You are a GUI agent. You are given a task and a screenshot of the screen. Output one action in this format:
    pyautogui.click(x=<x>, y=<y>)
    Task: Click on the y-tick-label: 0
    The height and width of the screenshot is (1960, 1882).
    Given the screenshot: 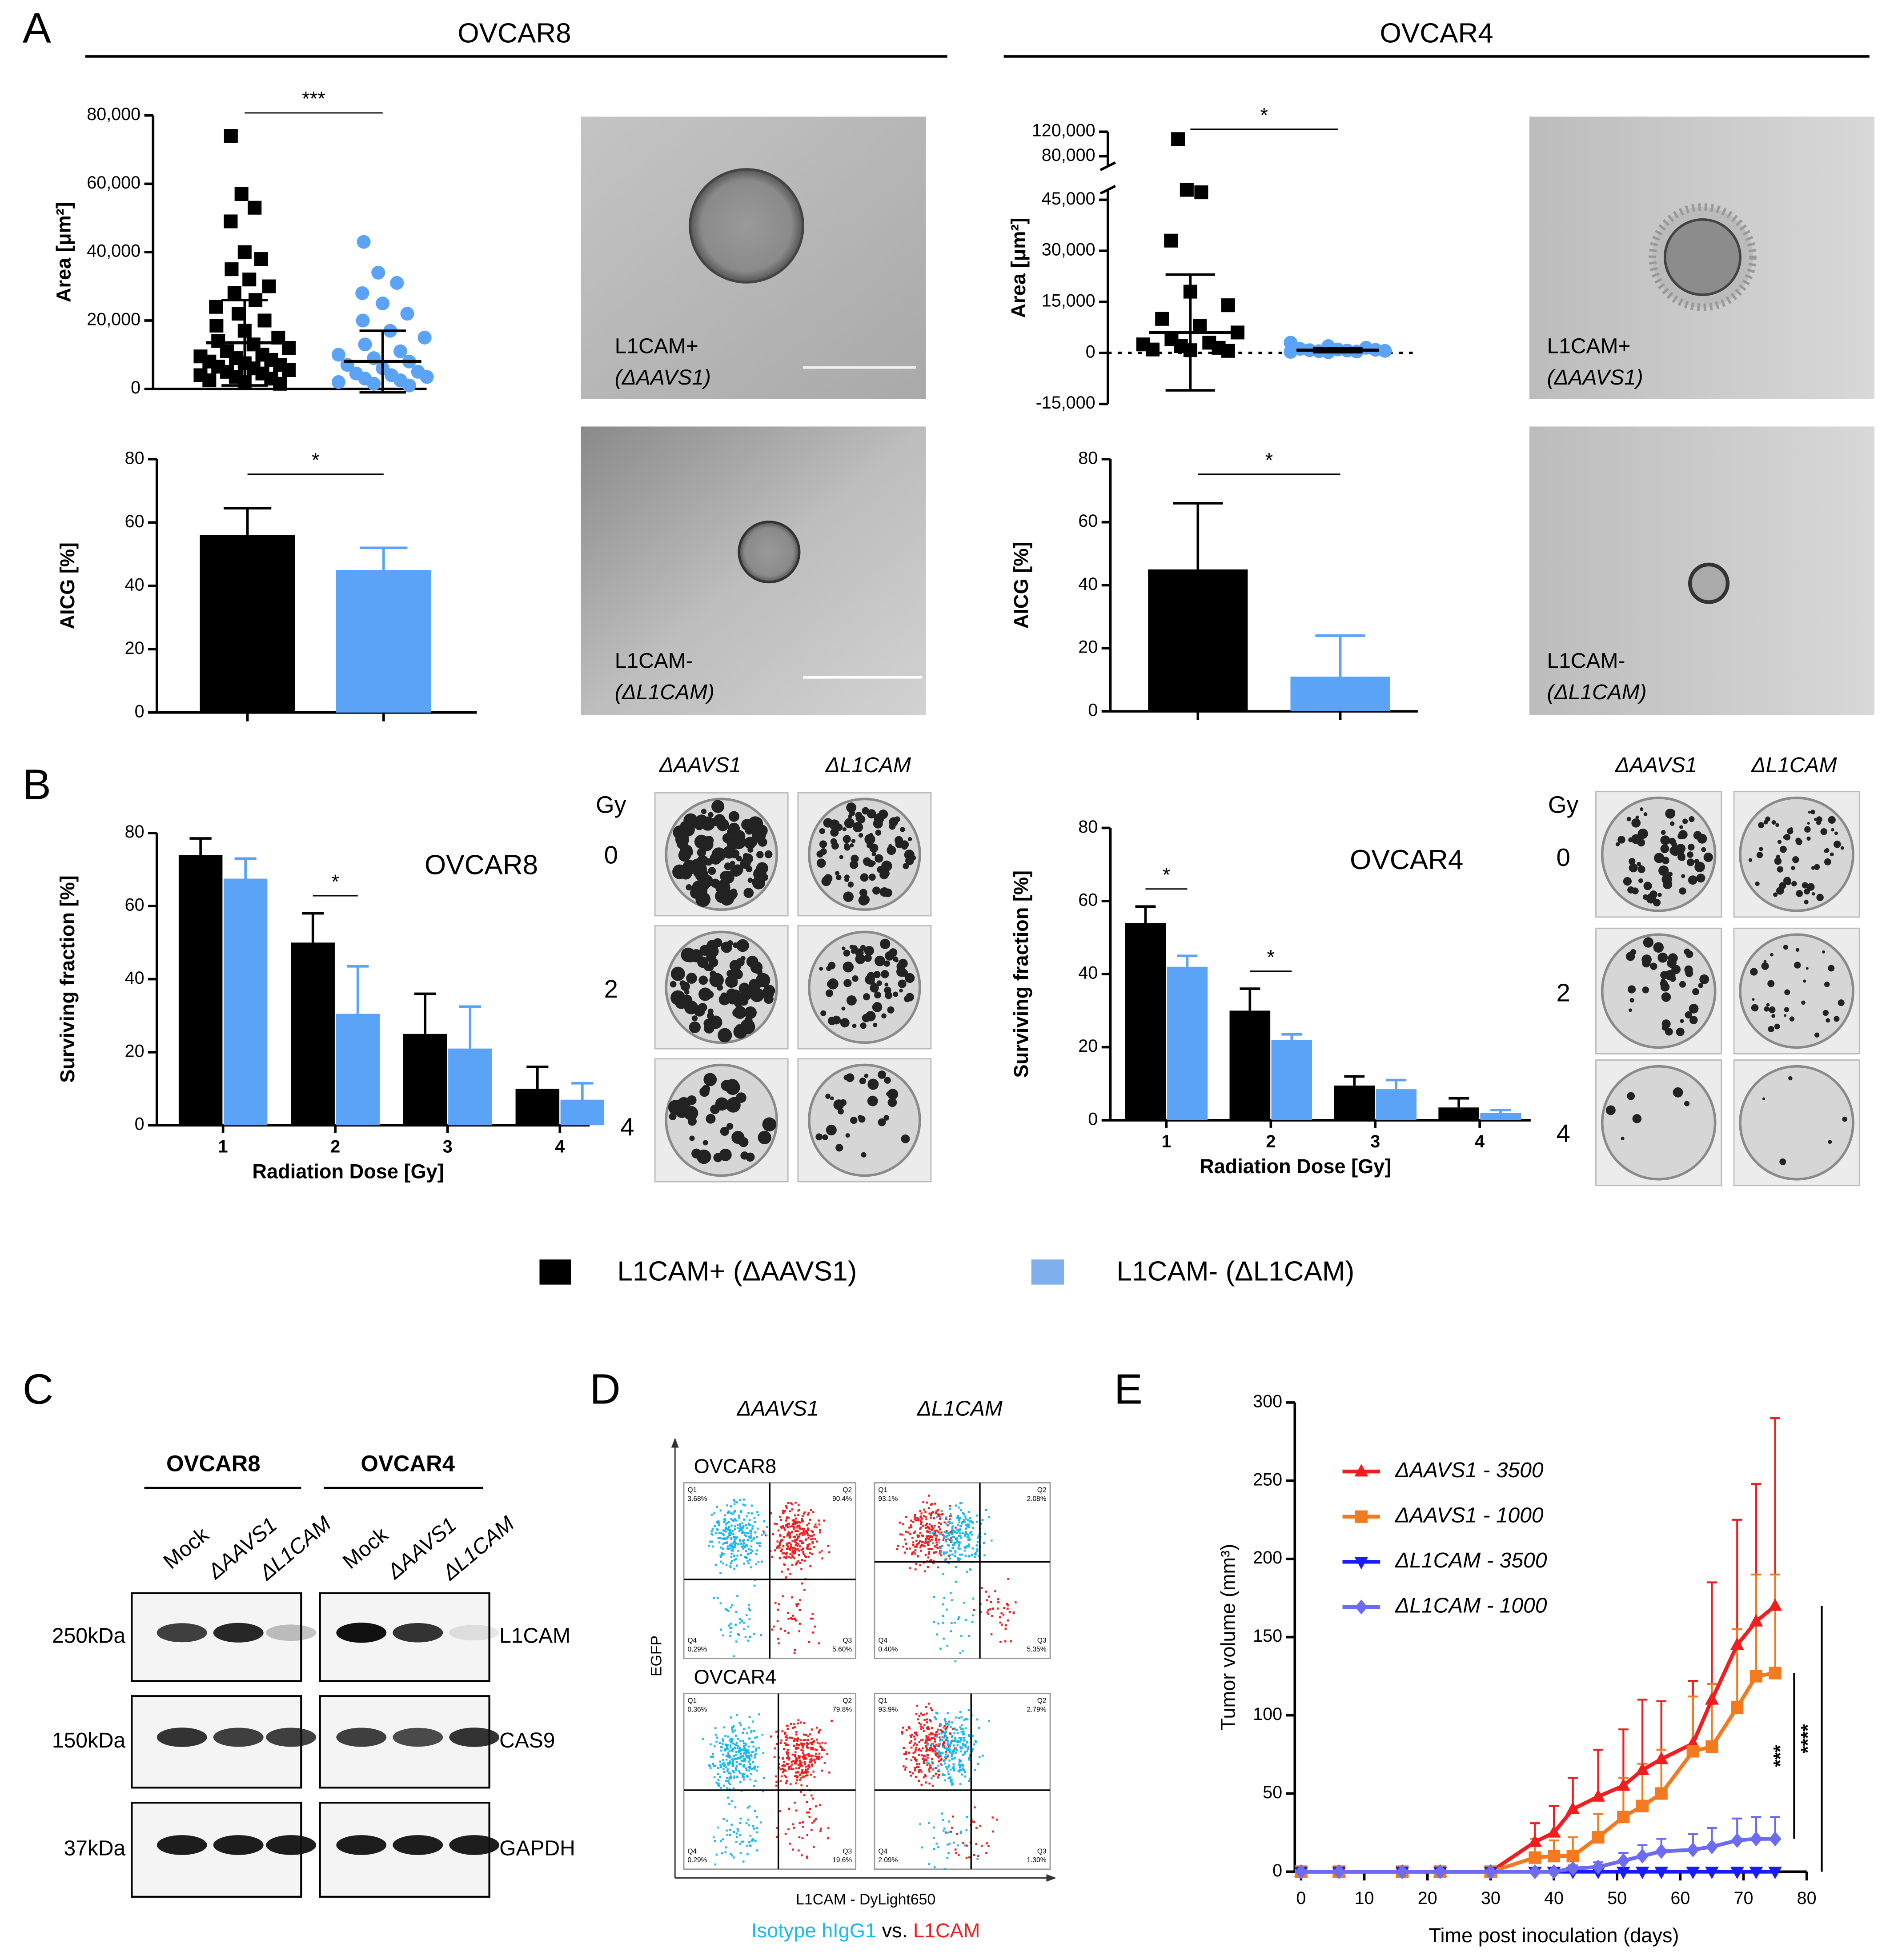 What is the action you would take?
    pyautogui.click(x=1093, y=710)
    